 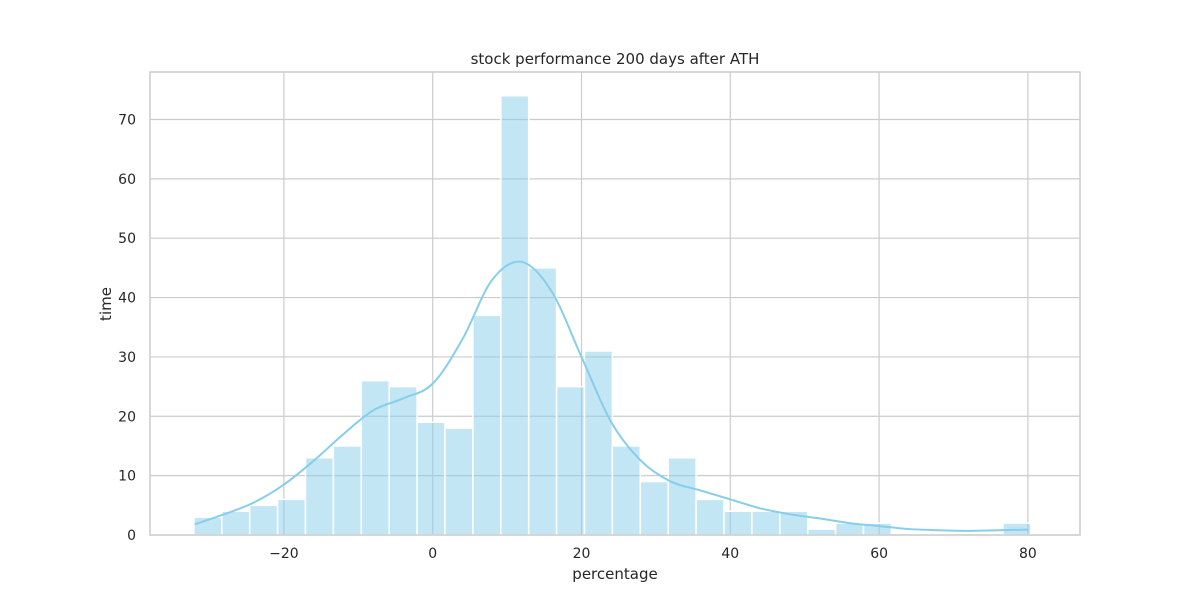 What do you see at coordinates (131, 536) in the screenshot?
I see `y-tick-label: 0` at bounding box center [131, 536].